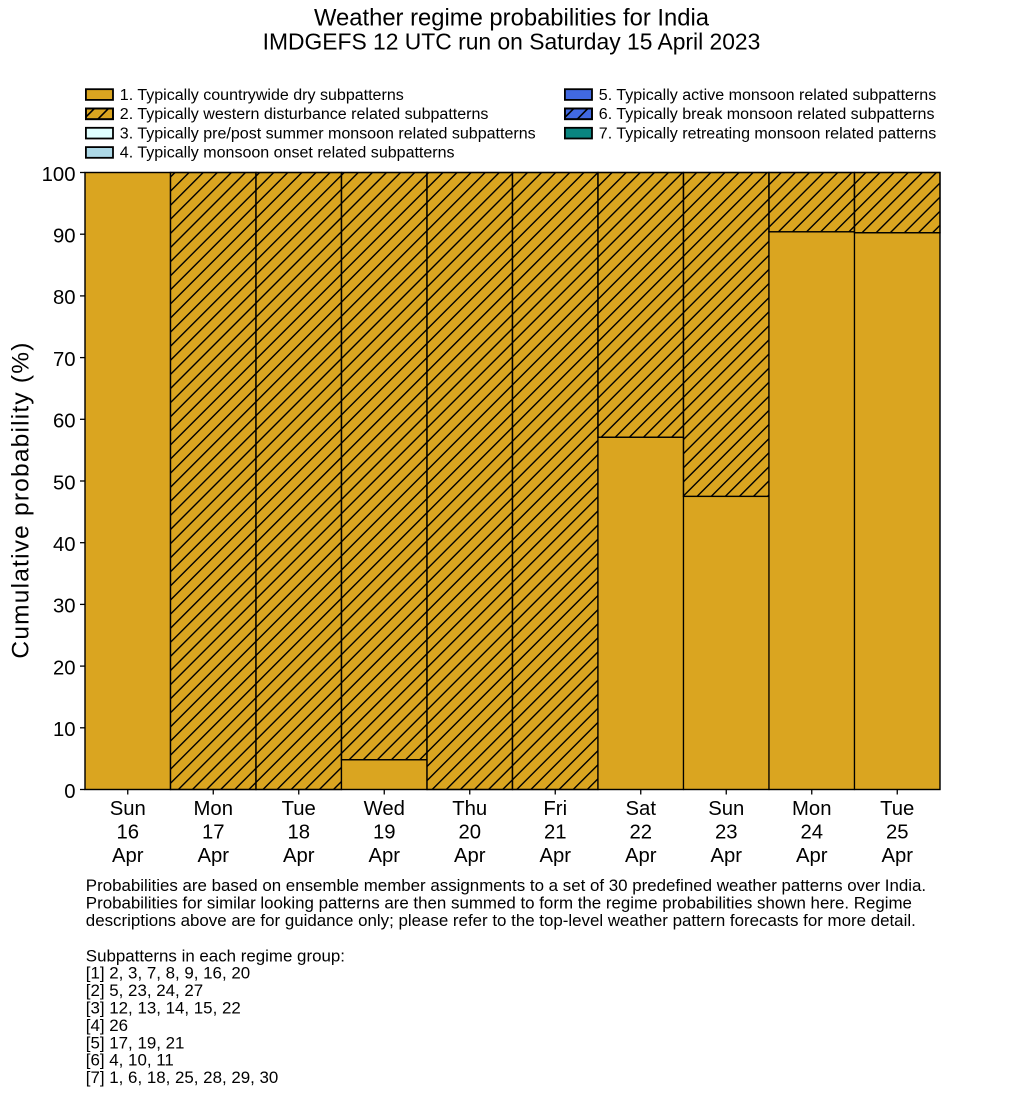  I want to click on svg-text: [6] 4, 10, 11, so click(130, 1060).